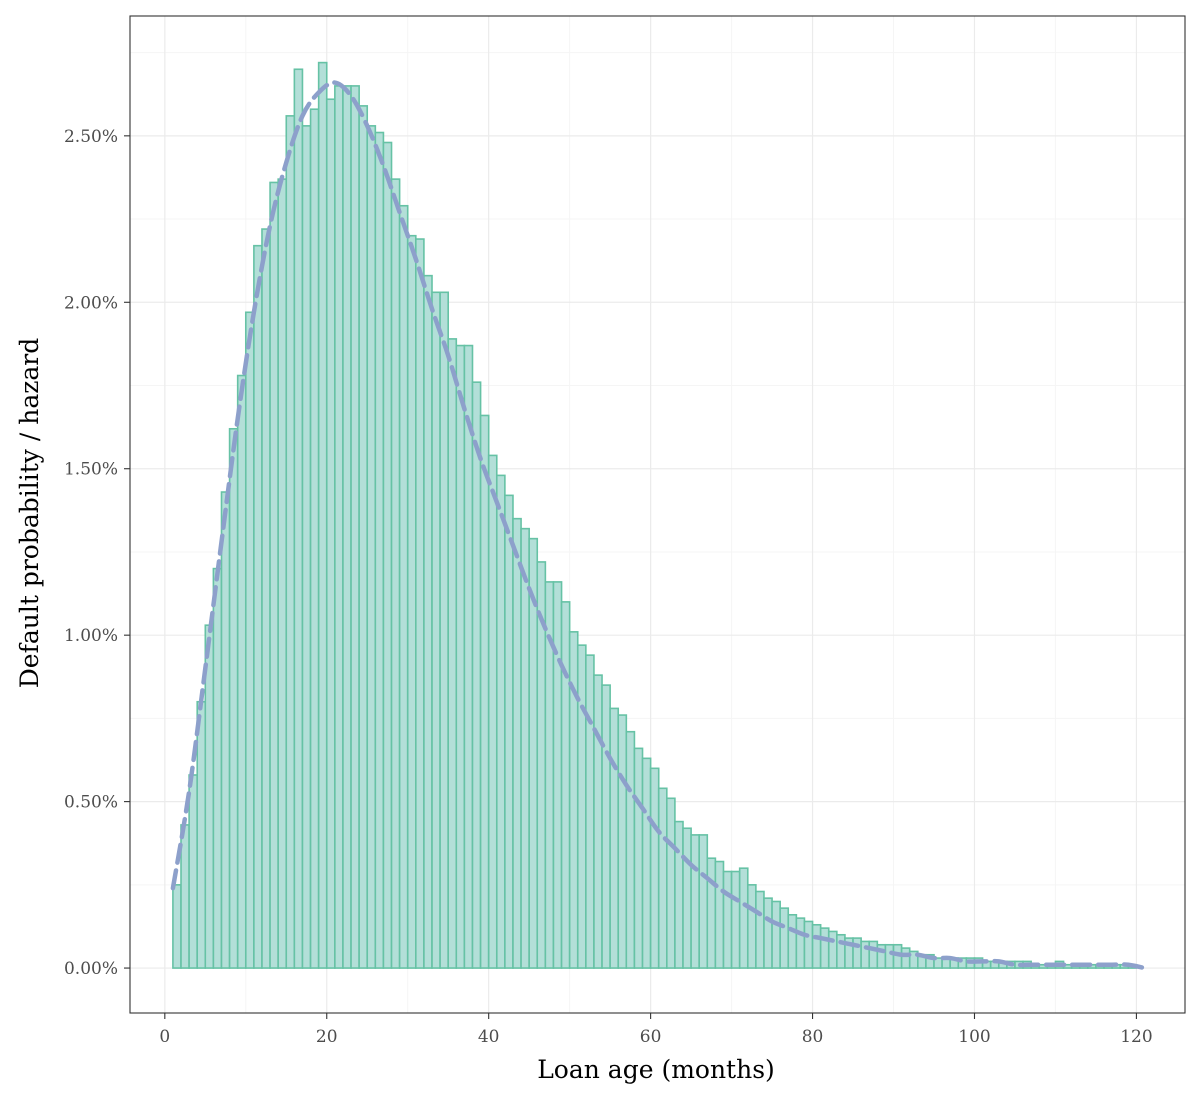 Image resolution: width=1200 pixels, height=1100 pixels. I want to click on y-tick-label: 0.50%, so click(91, 803).